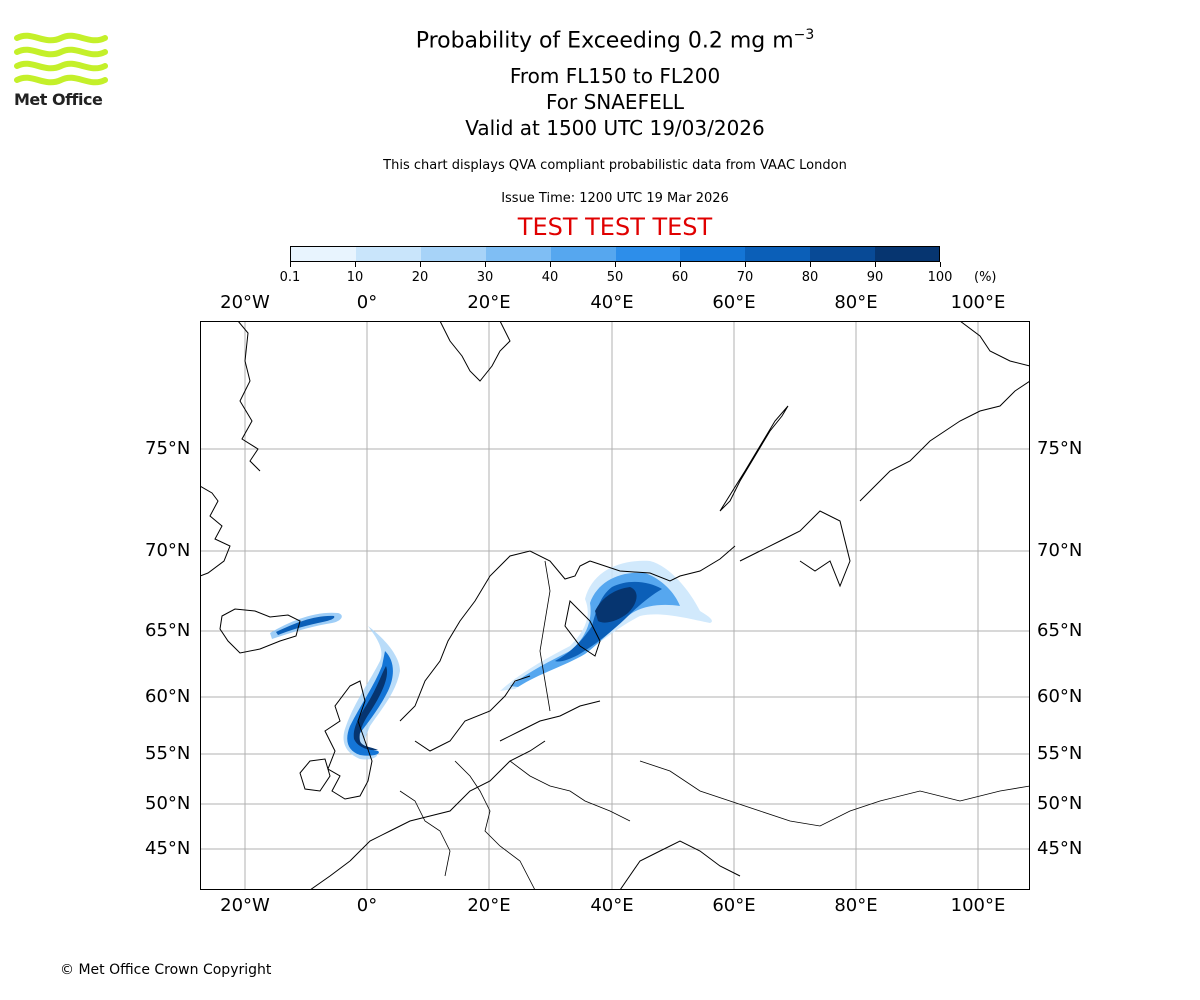 Image resolution: width=1200 pixels, height=1000 pixels. I want to click on copyright-text: © Met Office Crown Copyright, so click(166, 970).